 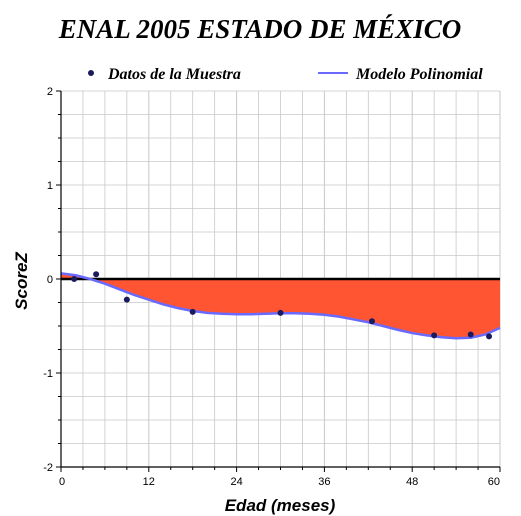 I want to click on deficit-fill-area, so click(x=280, y=306).